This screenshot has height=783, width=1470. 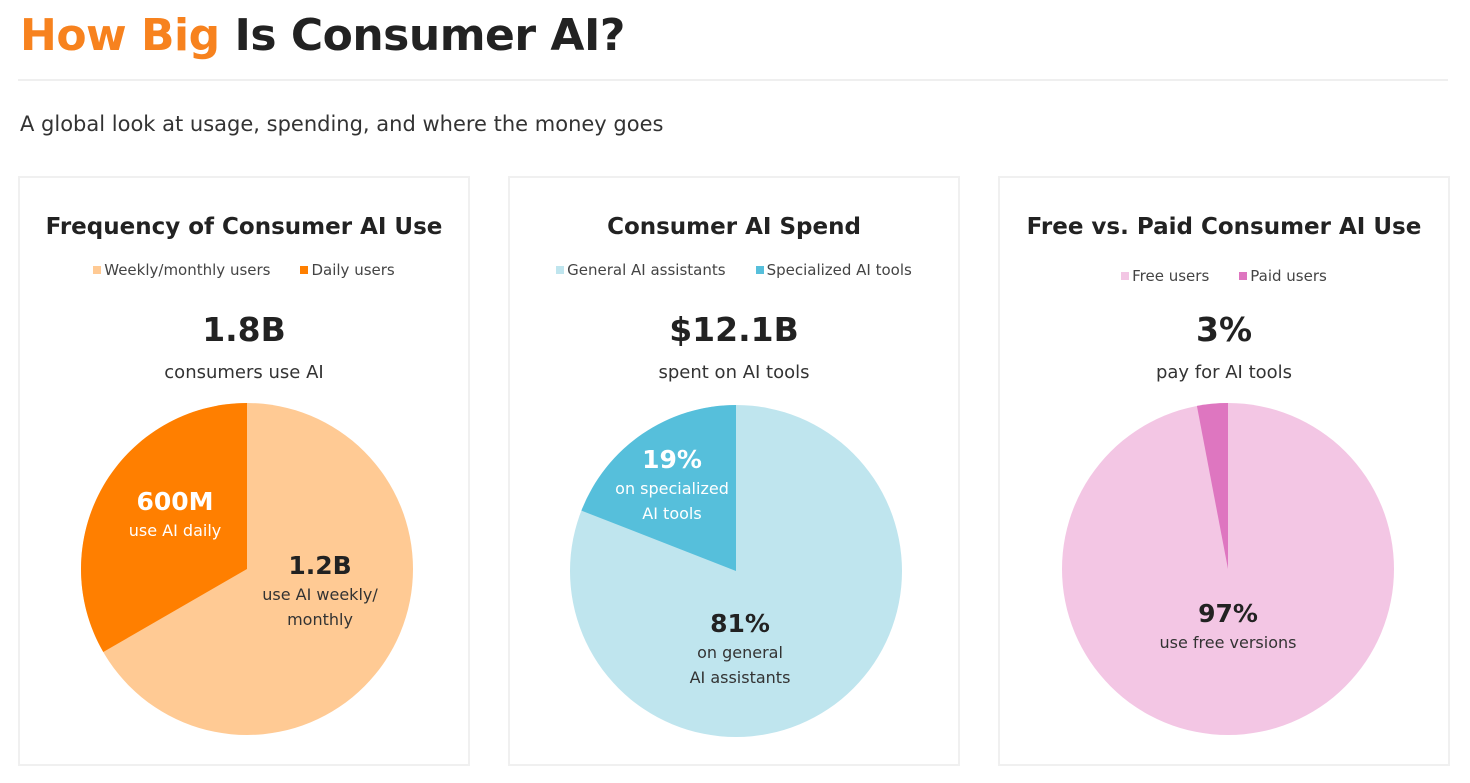 I want to click on slice-label-free: 97% use free versions, so click(x=1228, y=625).